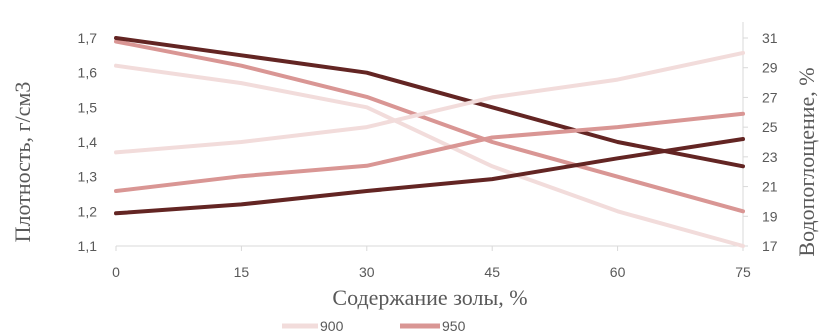  I want to click on y2-tick-label: 23, so click(770, 157).